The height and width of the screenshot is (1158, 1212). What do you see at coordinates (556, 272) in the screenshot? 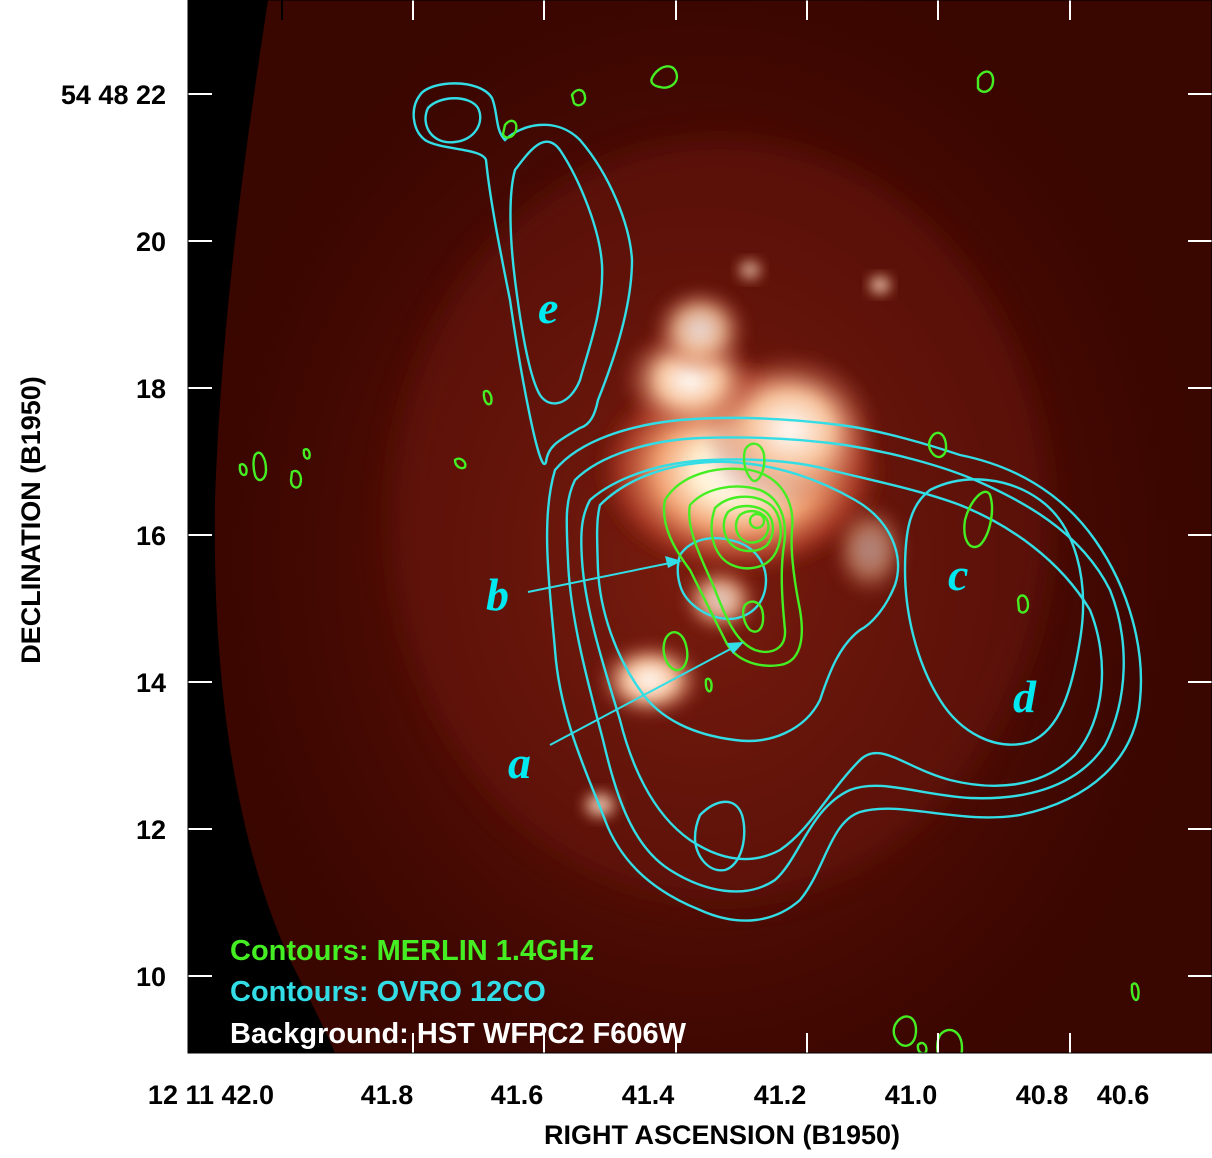
I see `co-contour-lobe-e-inner` at bounding box center [556, 272].